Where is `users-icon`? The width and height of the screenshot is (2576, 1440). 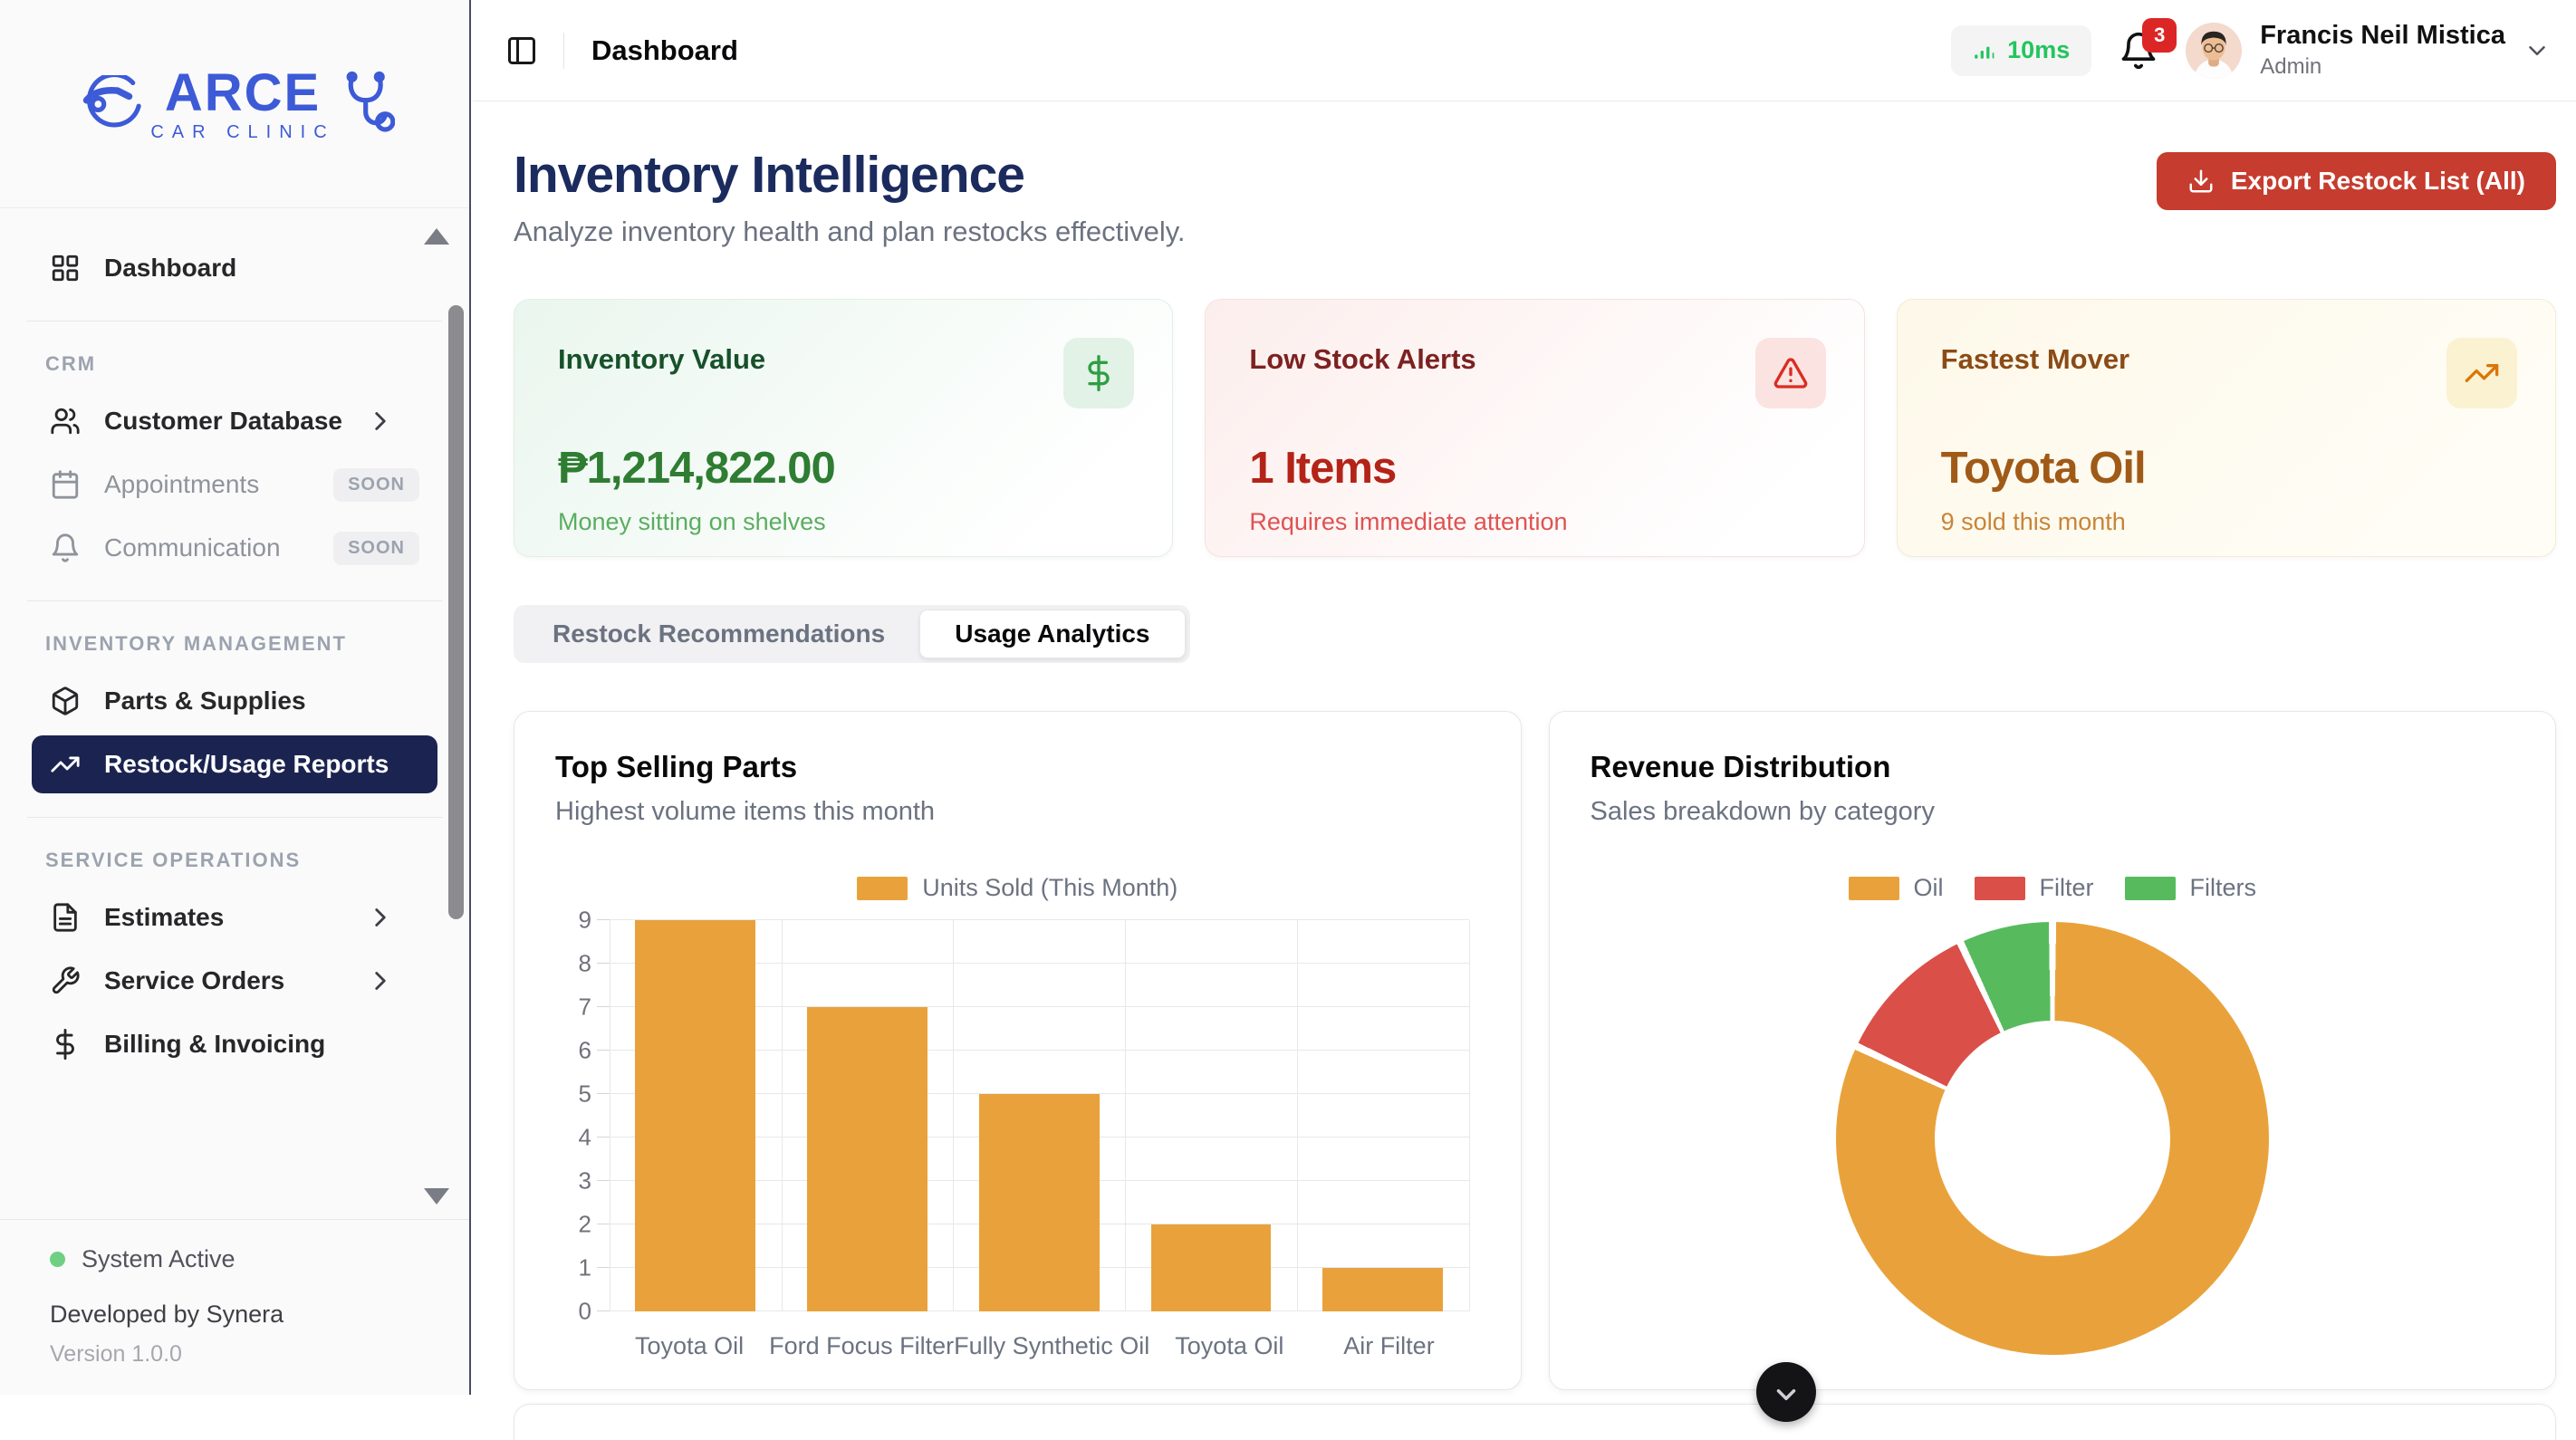 users-icon is located at coordinates (65, 422).